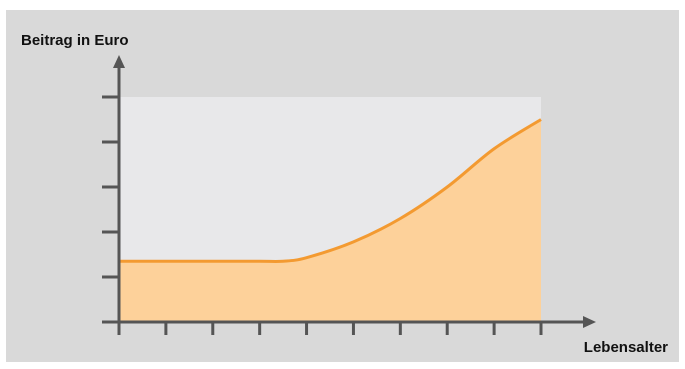 This screenshot has width=685, height=369. I want to click on y-axis-label: Beitrag in Euro, so click(75, 40).